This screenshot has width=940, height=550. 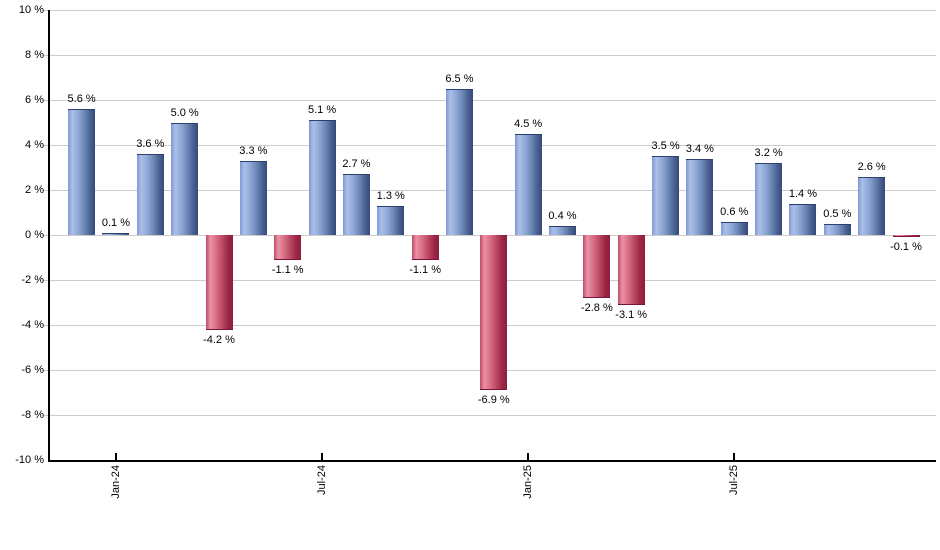 What do you see at coordinates (81, 99) in the screenshot?
I see `bar-value-label: 5.6 %` at bounding box center [81, 99].